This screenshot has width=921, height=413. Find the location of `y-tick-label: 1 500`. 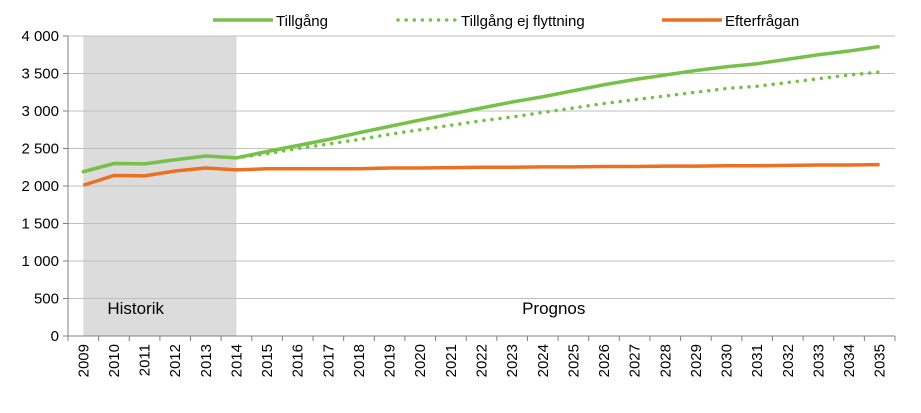

y-tick-label: 1 500 is located at coordinates (40, 224).